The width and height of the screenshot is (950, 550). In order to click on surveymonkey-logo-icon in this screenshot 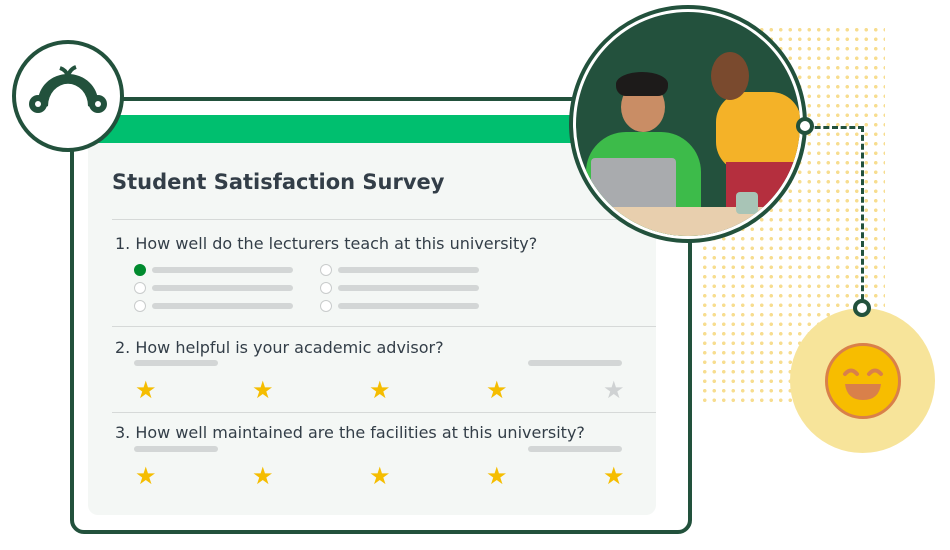, I will do `click(68, 96)`.